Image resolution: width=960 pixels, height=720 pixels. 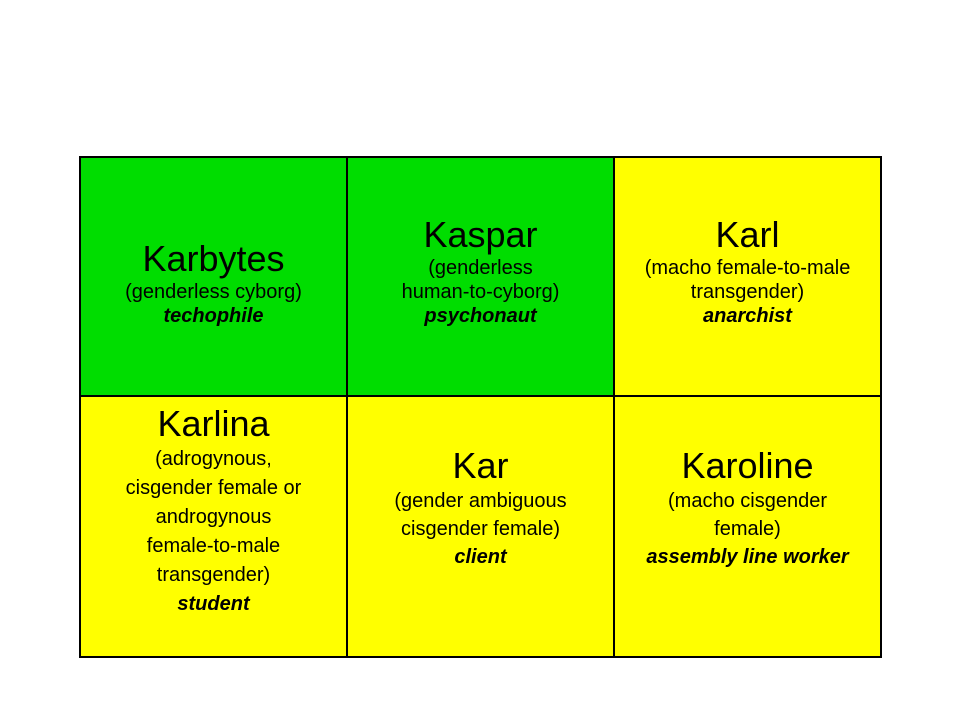 What do you see at coordinates (480, 234) in the screenshot?
I see `cell-name: Kaspar` at bounding box center [480, 234].